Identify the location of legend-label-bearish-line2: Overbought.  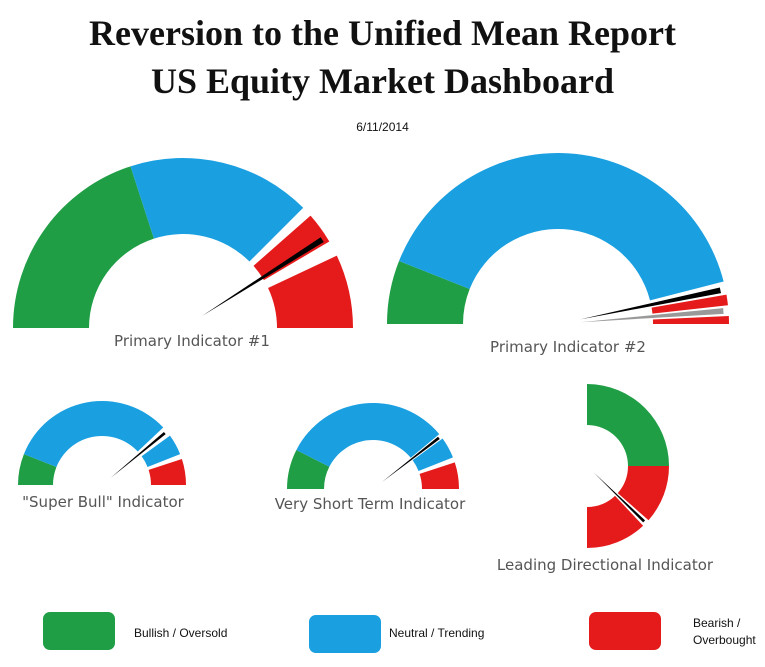
(724, 640).